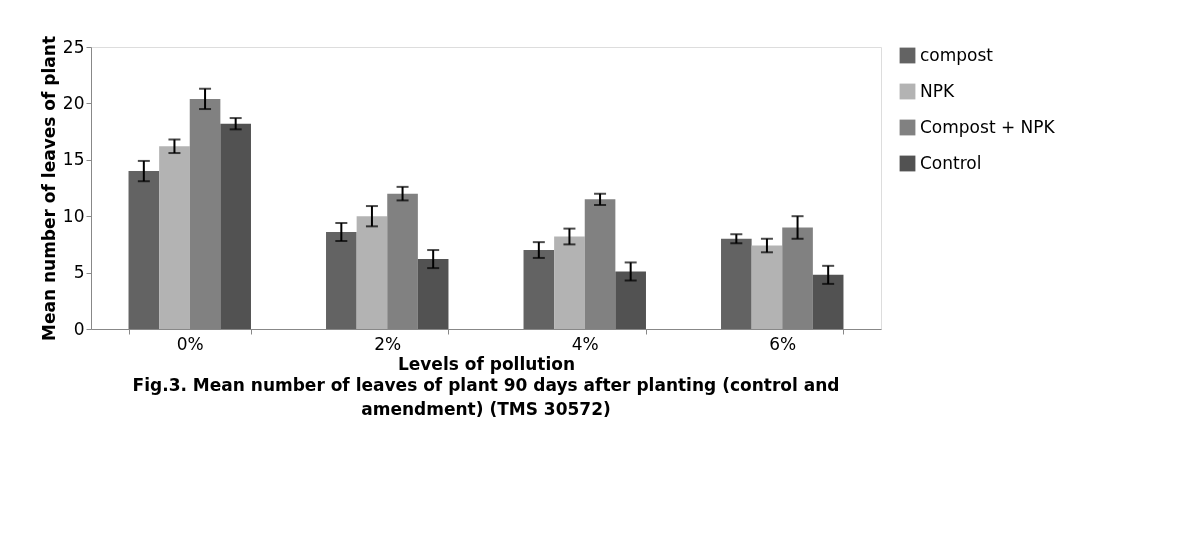  Describe the element at coordinates (585, 343) in the screenshot. I see `x-tick-label: 4%` at that location.